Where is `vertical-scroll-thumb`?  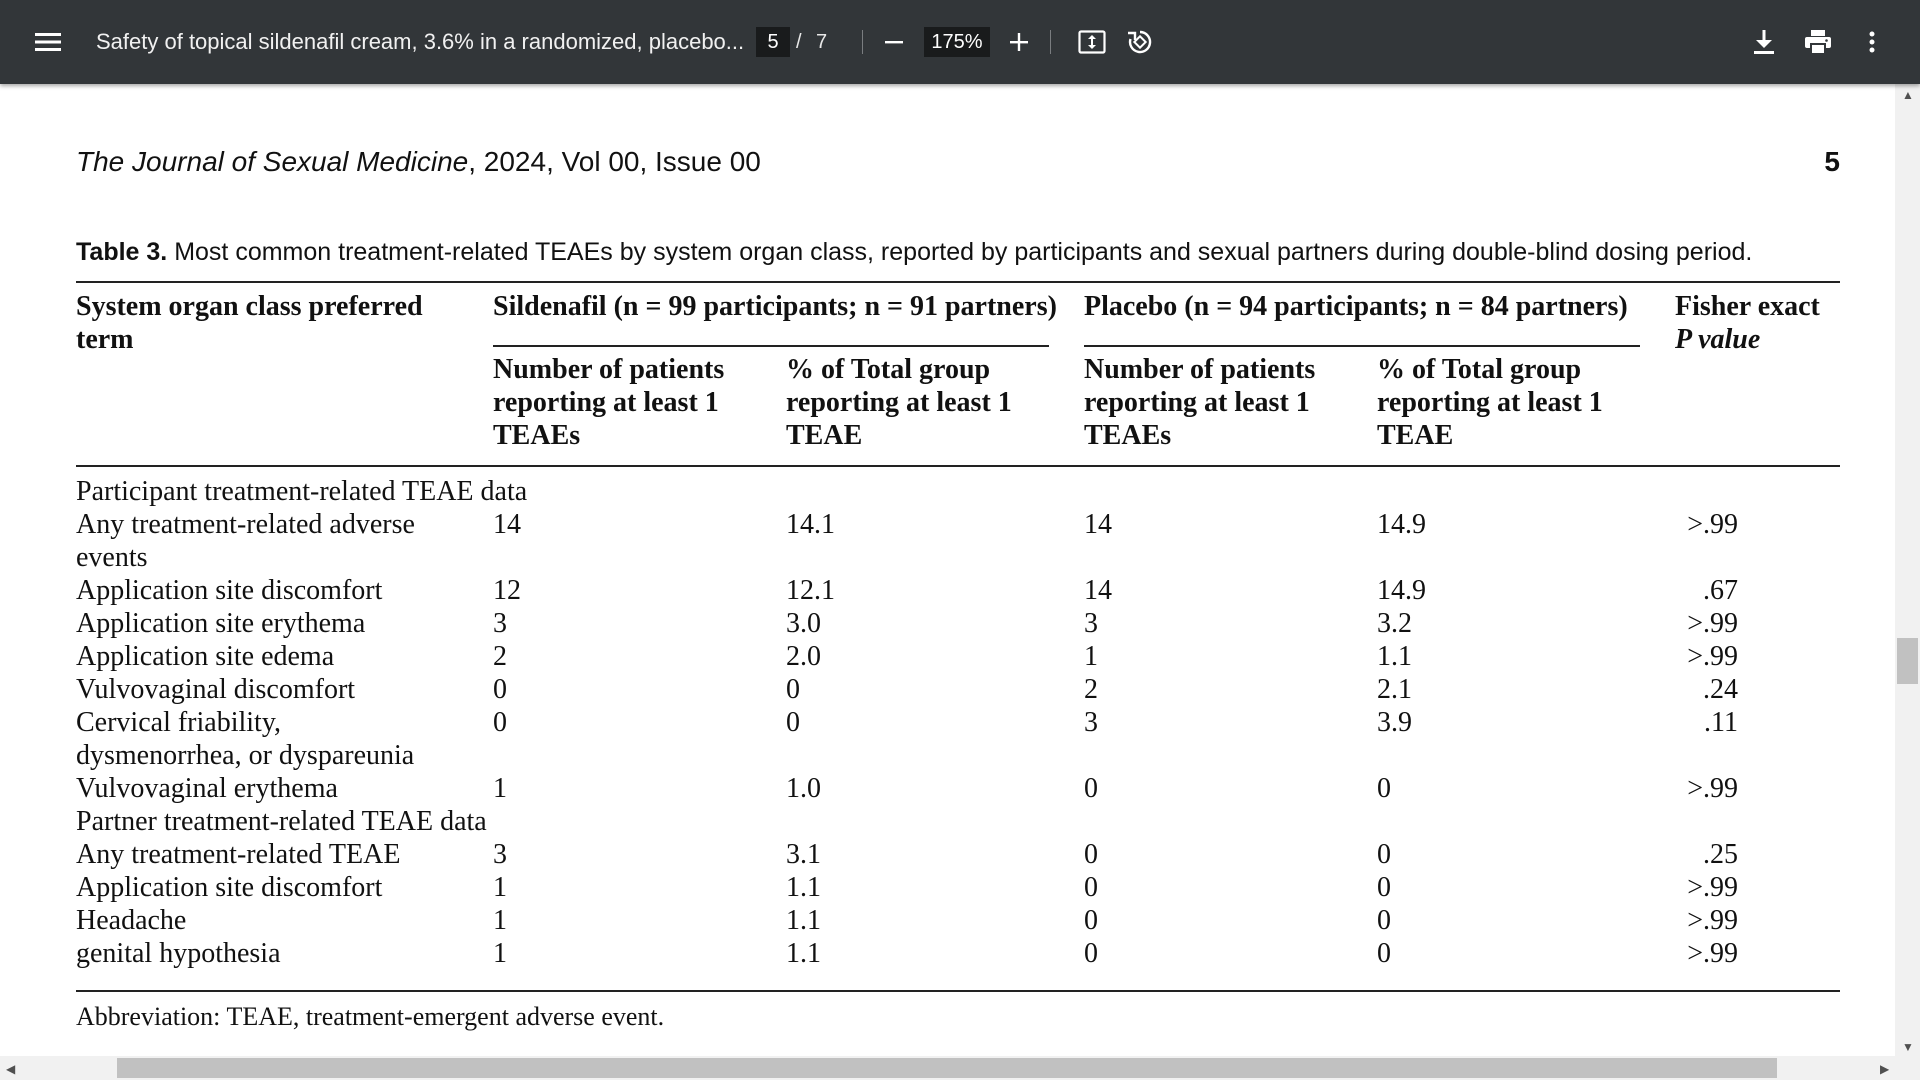 vertical-scroll-thumb is located at coordinates (1907, 661).